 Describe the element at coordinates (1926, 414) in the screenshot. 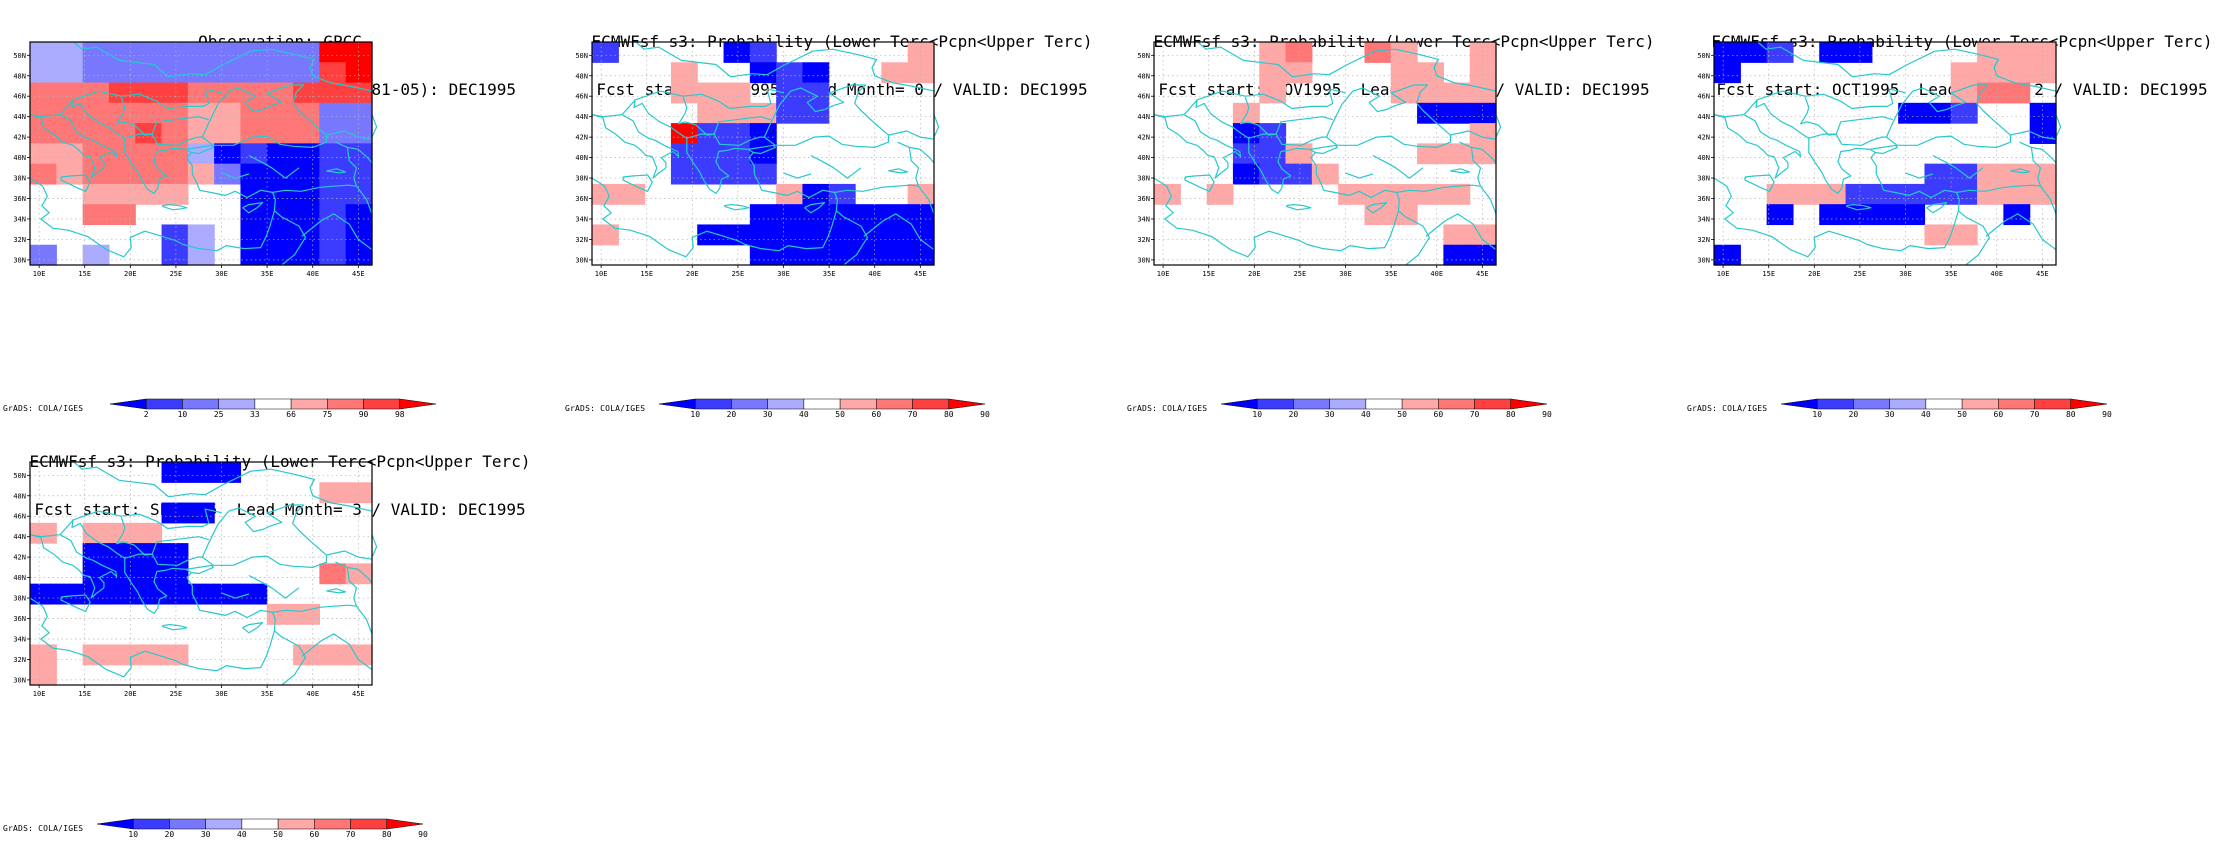

I see `colorbar-tick-label: 40` at that location.